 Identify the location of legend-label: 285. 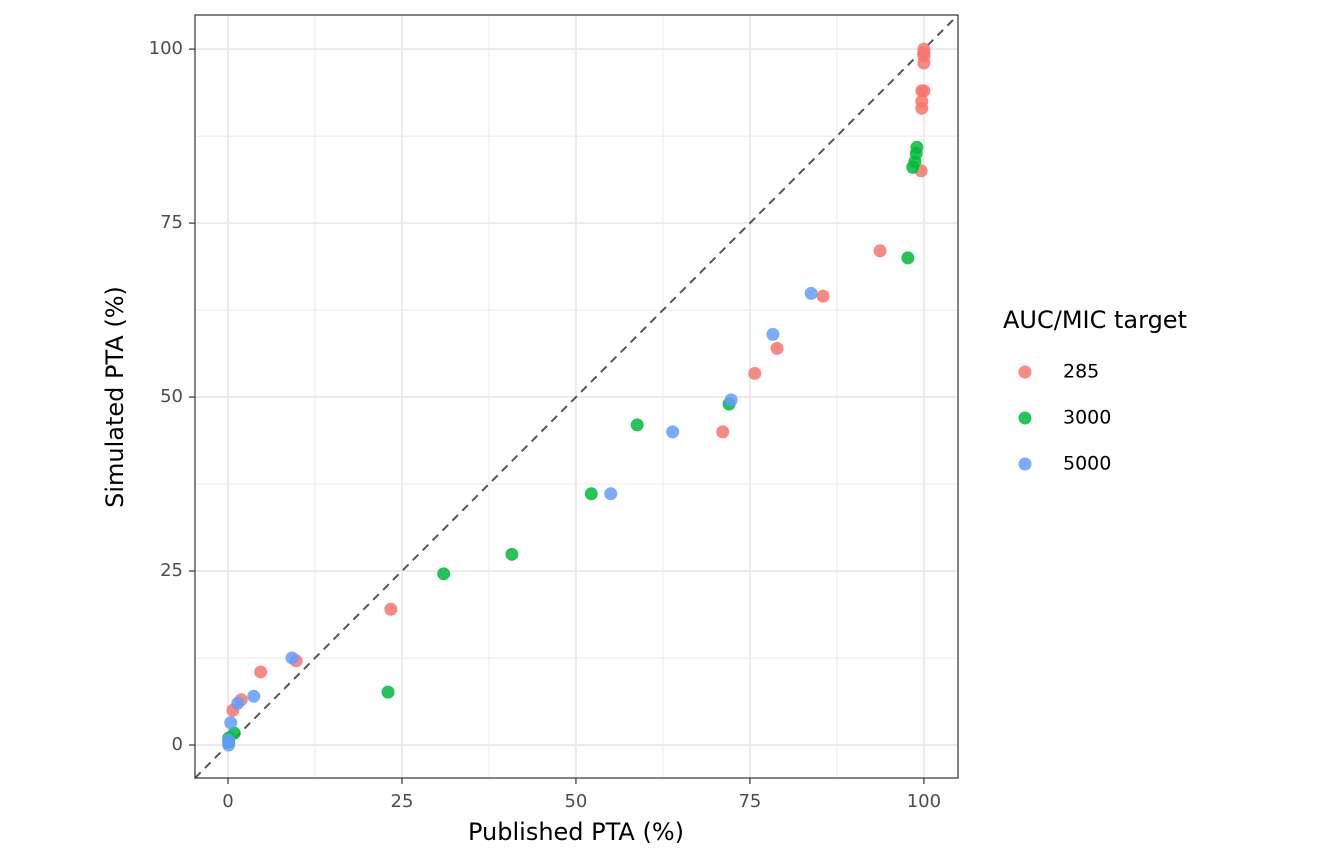
(1081, 372).